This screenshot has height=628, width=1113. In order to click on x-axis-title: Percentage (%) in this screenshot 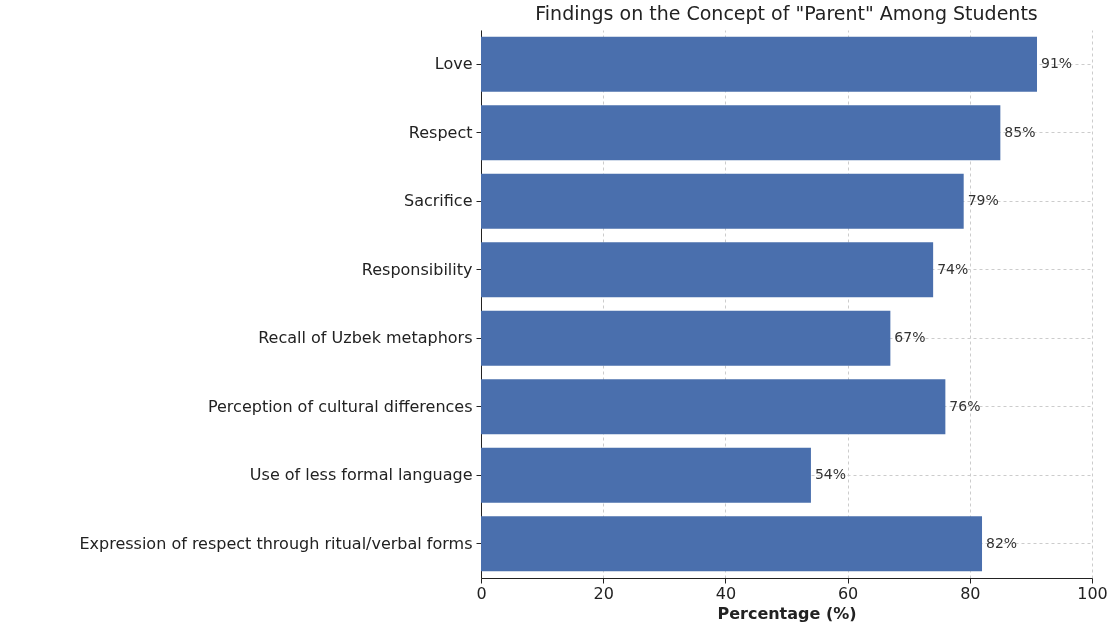, I will do `click(787, 613)`.